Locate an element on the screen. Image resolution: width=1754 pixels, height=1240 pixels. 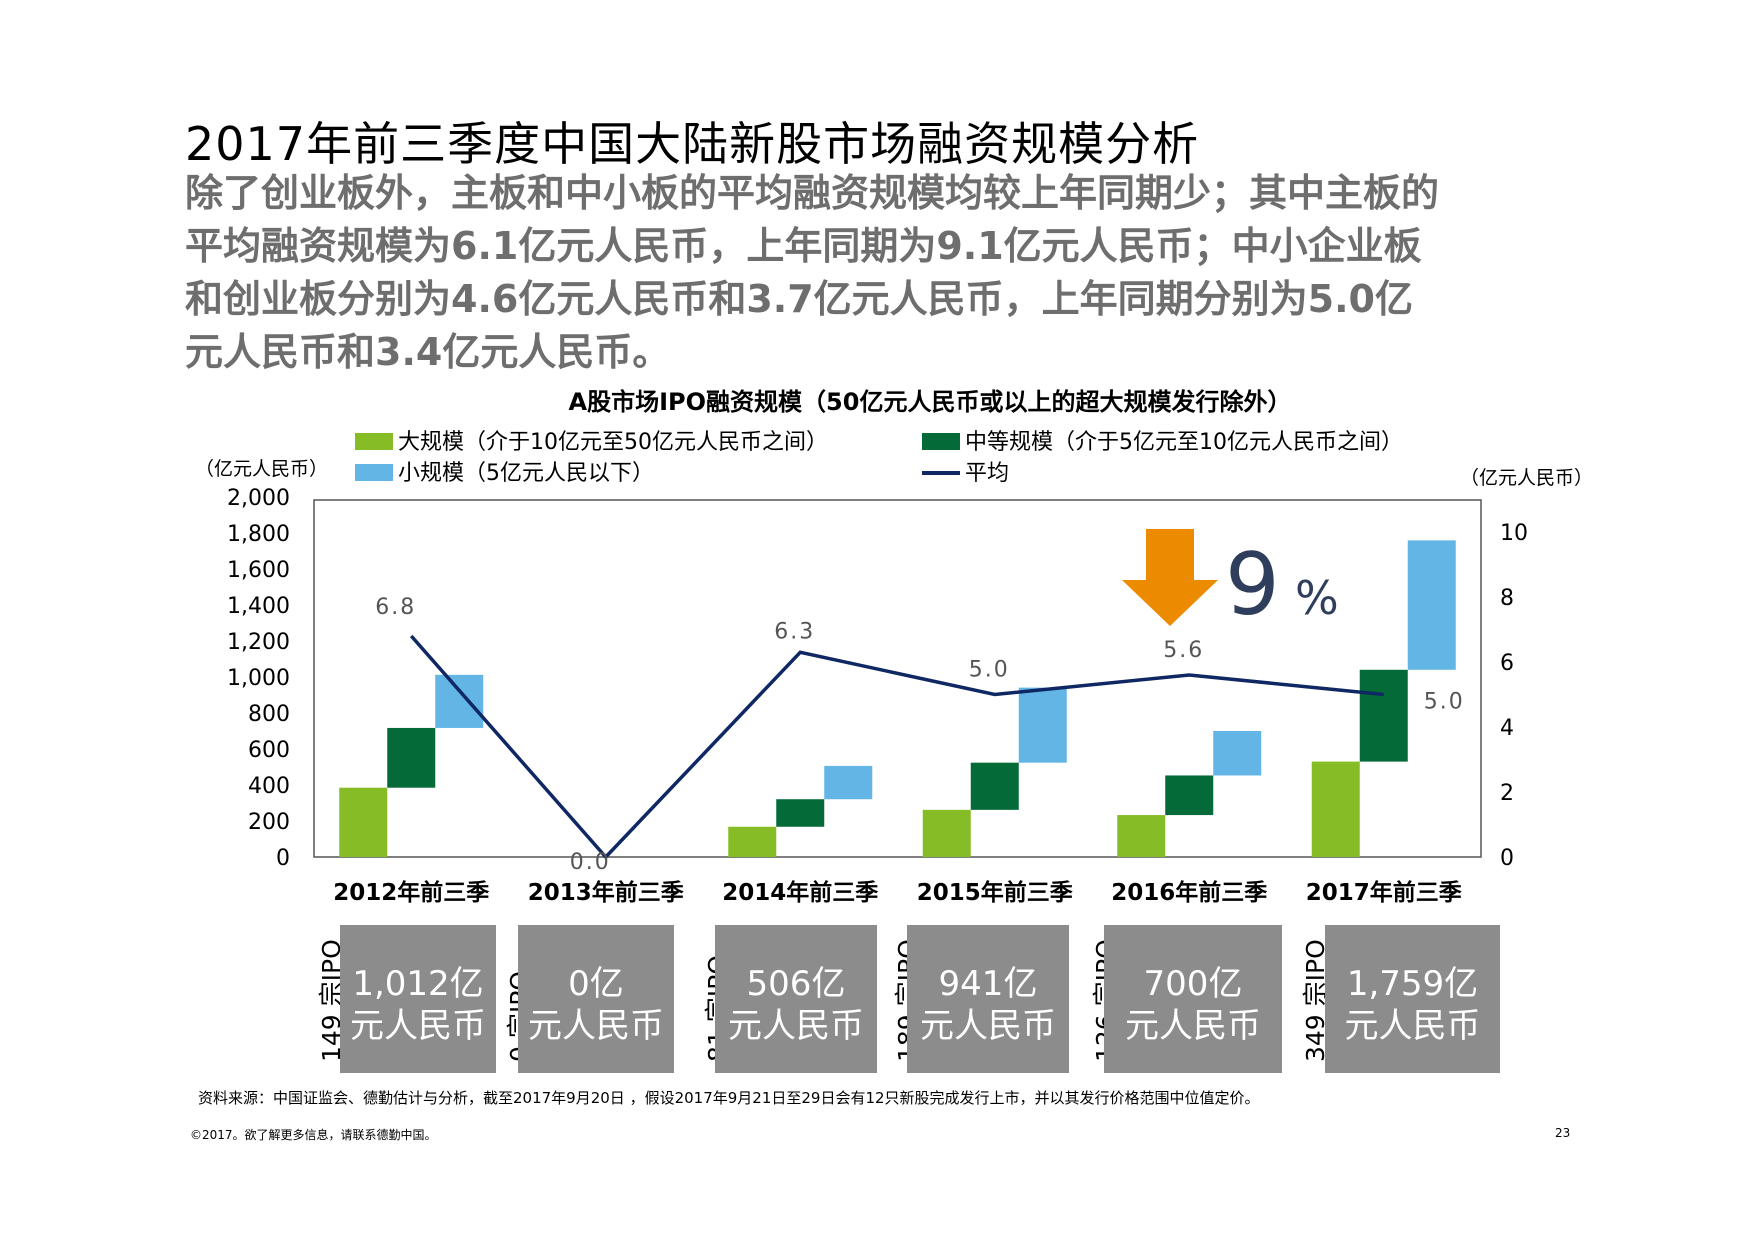
copyright: ©2017。欲了解更多信息，请联系德勤中国。 is located at coordinates (313, 1135).